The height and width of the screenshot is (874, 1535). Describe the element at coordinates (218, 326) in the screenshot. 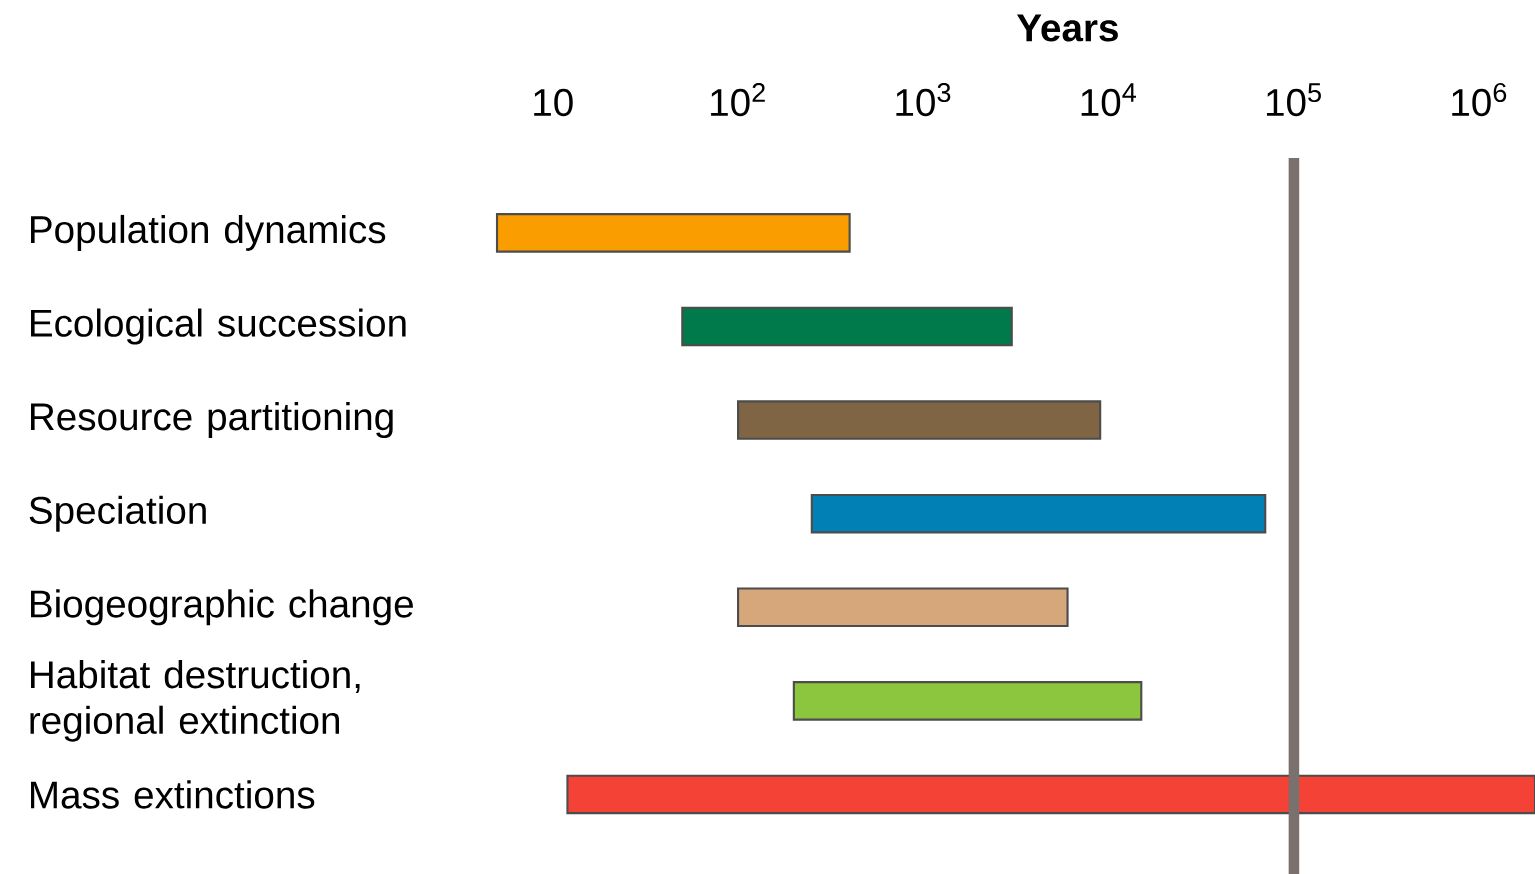

I see `y-tick-label: Ecological succession` at that location.